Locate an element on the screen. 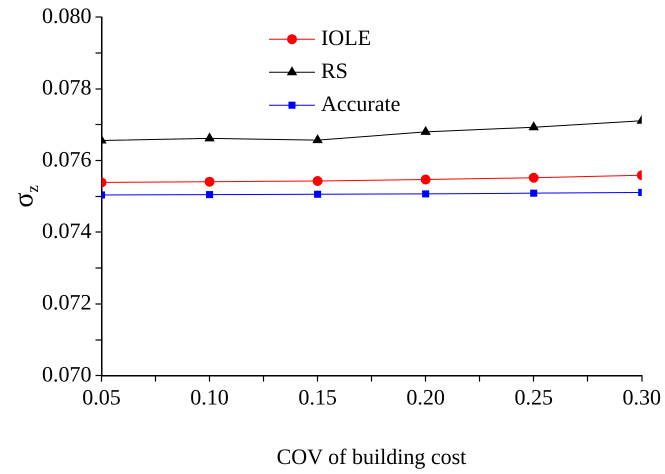  y-tick-label: 0.072 is located at coordinates (67, 302).